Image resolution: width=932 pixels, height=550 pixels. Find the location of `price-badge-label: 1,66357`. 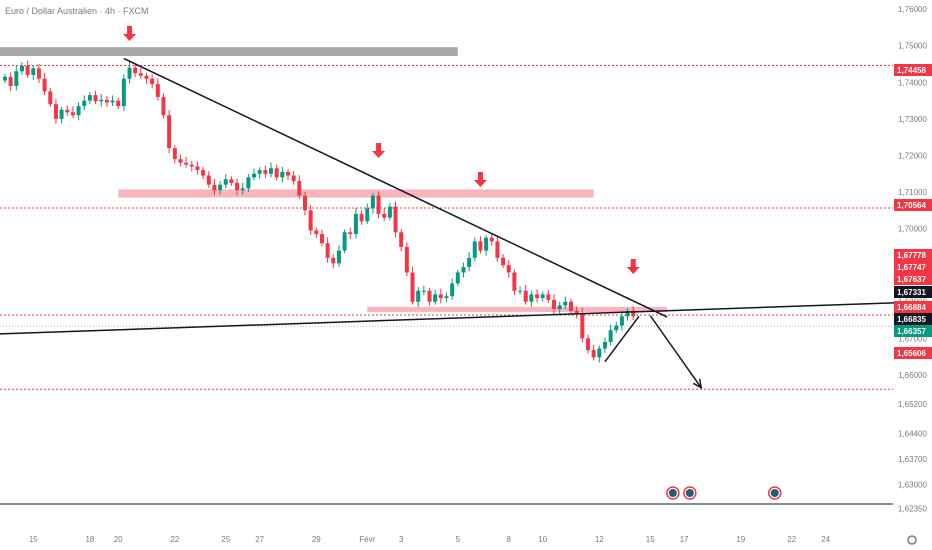

price-badge-label: 1,66357 is located at coordinates (911, 331).